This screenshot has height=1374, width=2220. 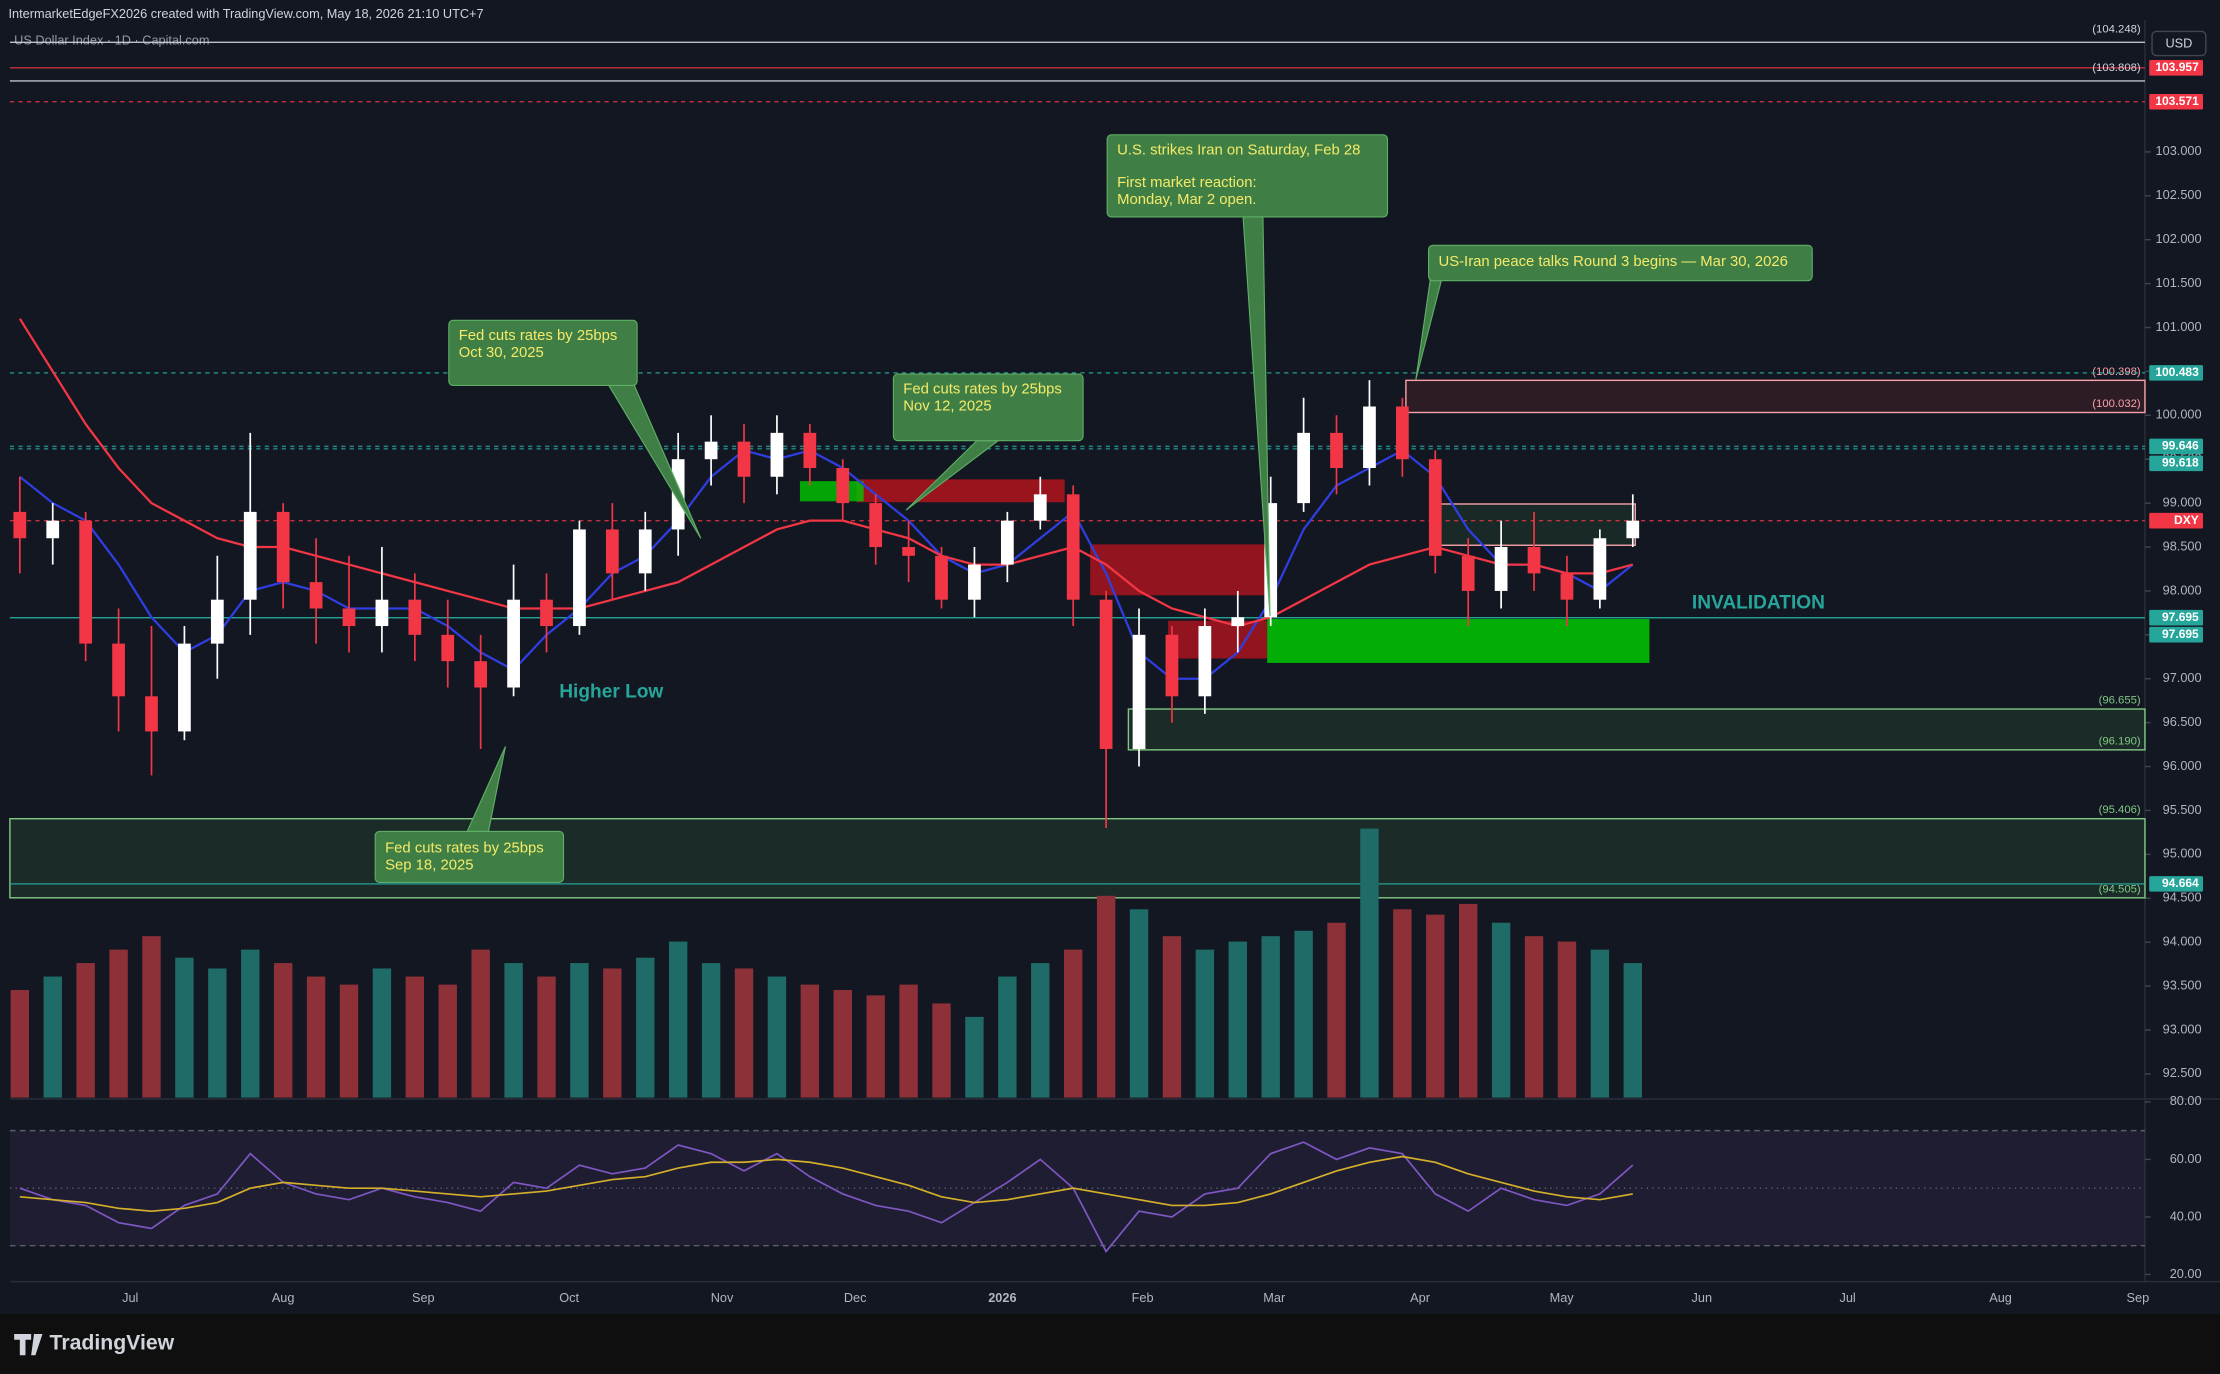 I want to click on chart-label: Higher Low, so click(x=611, y=692).